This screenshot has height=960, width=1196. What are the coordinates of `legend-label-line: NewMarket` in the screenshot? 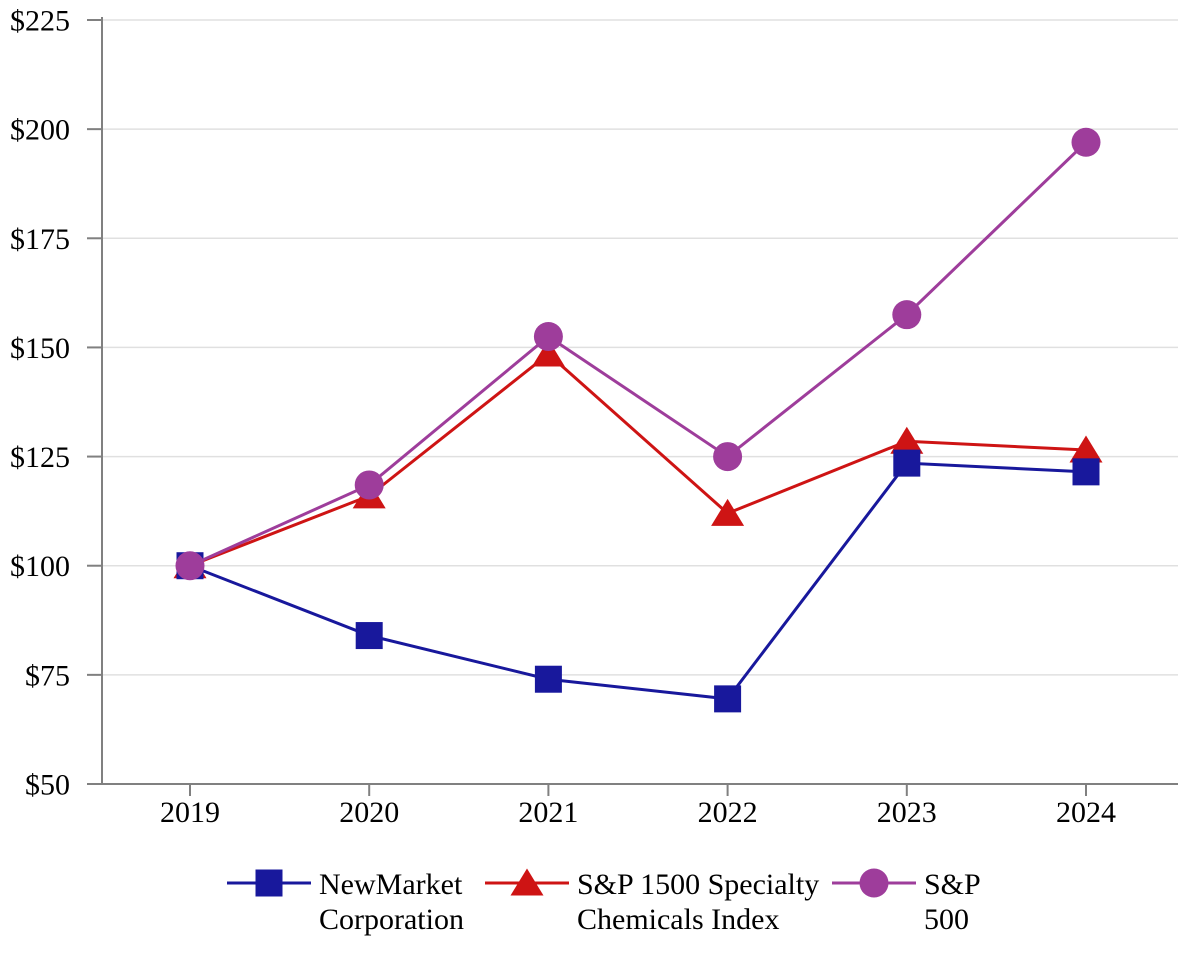 It's located at (391, 884).